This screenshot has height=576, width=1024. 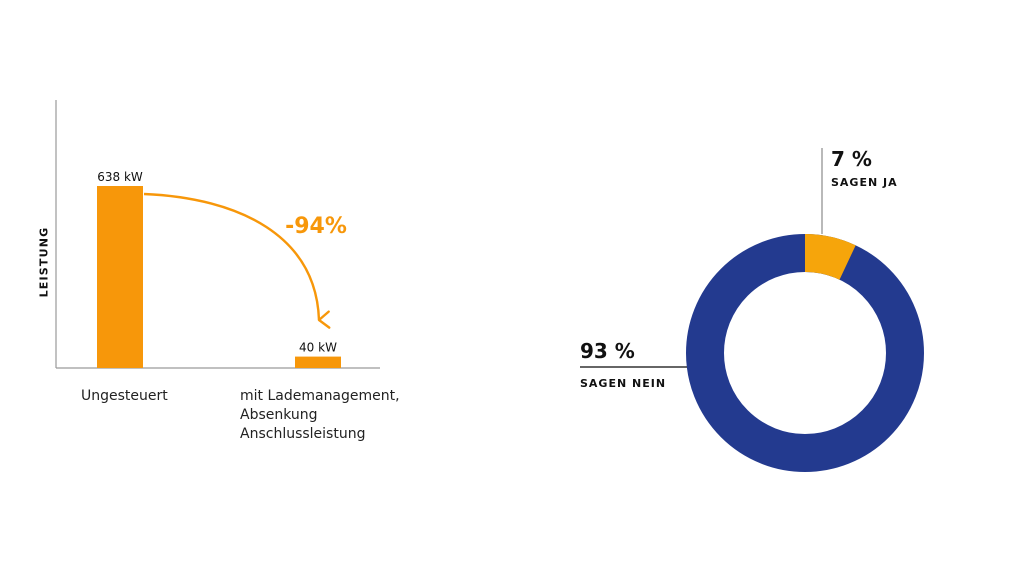 I want to click on x-tick-label-line: mit Lademanagement,, so click(x=320, y=396).